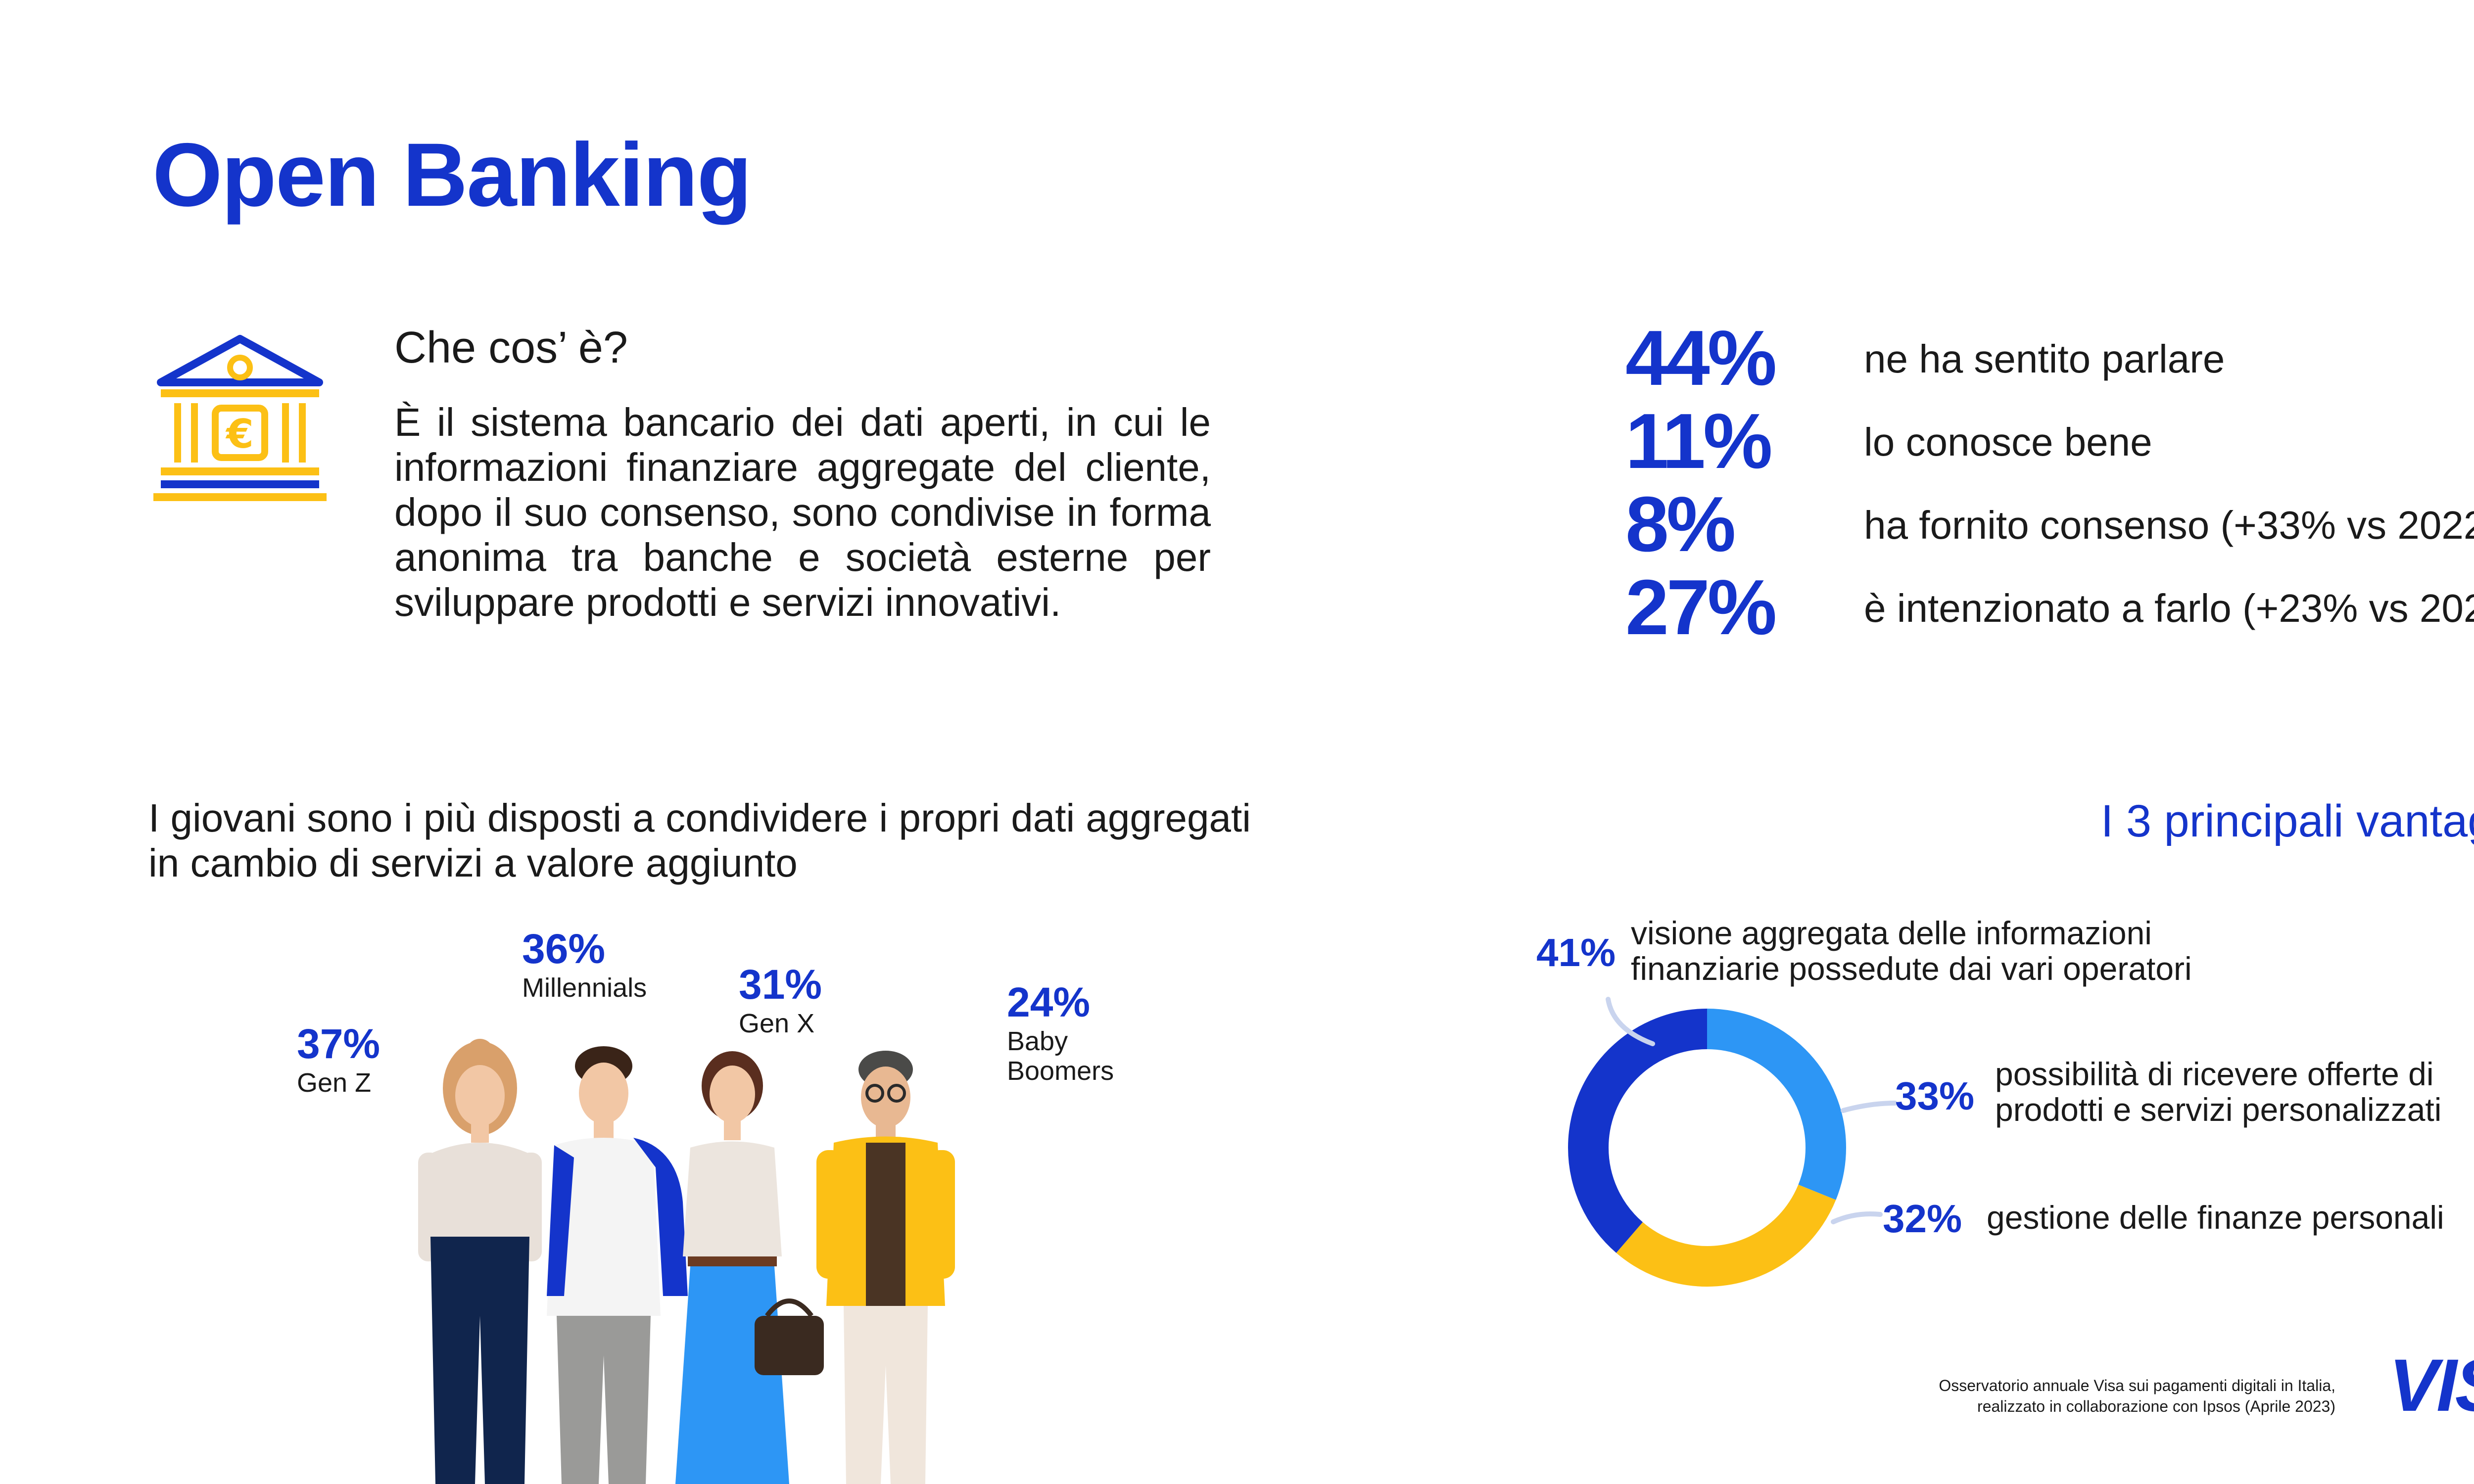 Image resolution: width=2474 pixels, height=1484 pixels. Describe the element at coordinates (617, 1265) in the screenshot. I see `person-millennials` at that location.